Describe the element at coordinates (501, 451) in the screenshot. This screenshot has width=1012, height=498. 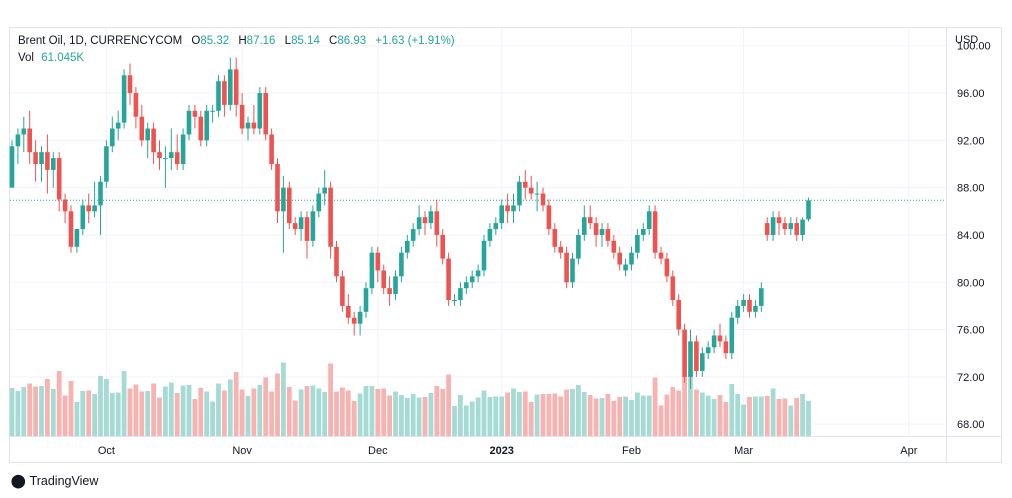
I see `x-tick-label: 2023` at that location.